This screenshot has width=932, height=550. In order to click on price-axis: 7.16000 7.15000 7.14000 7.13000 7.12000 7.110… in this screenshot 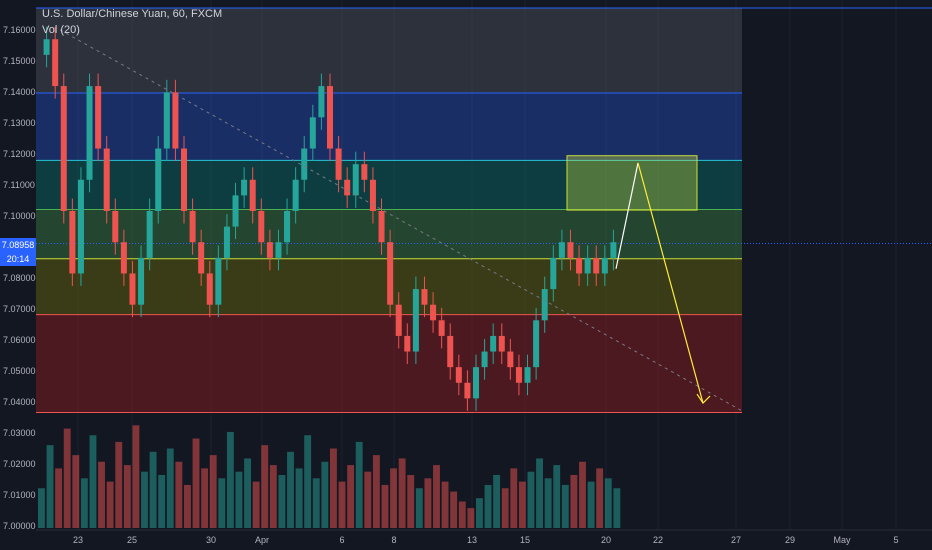, I will do `click(18, 275)`.